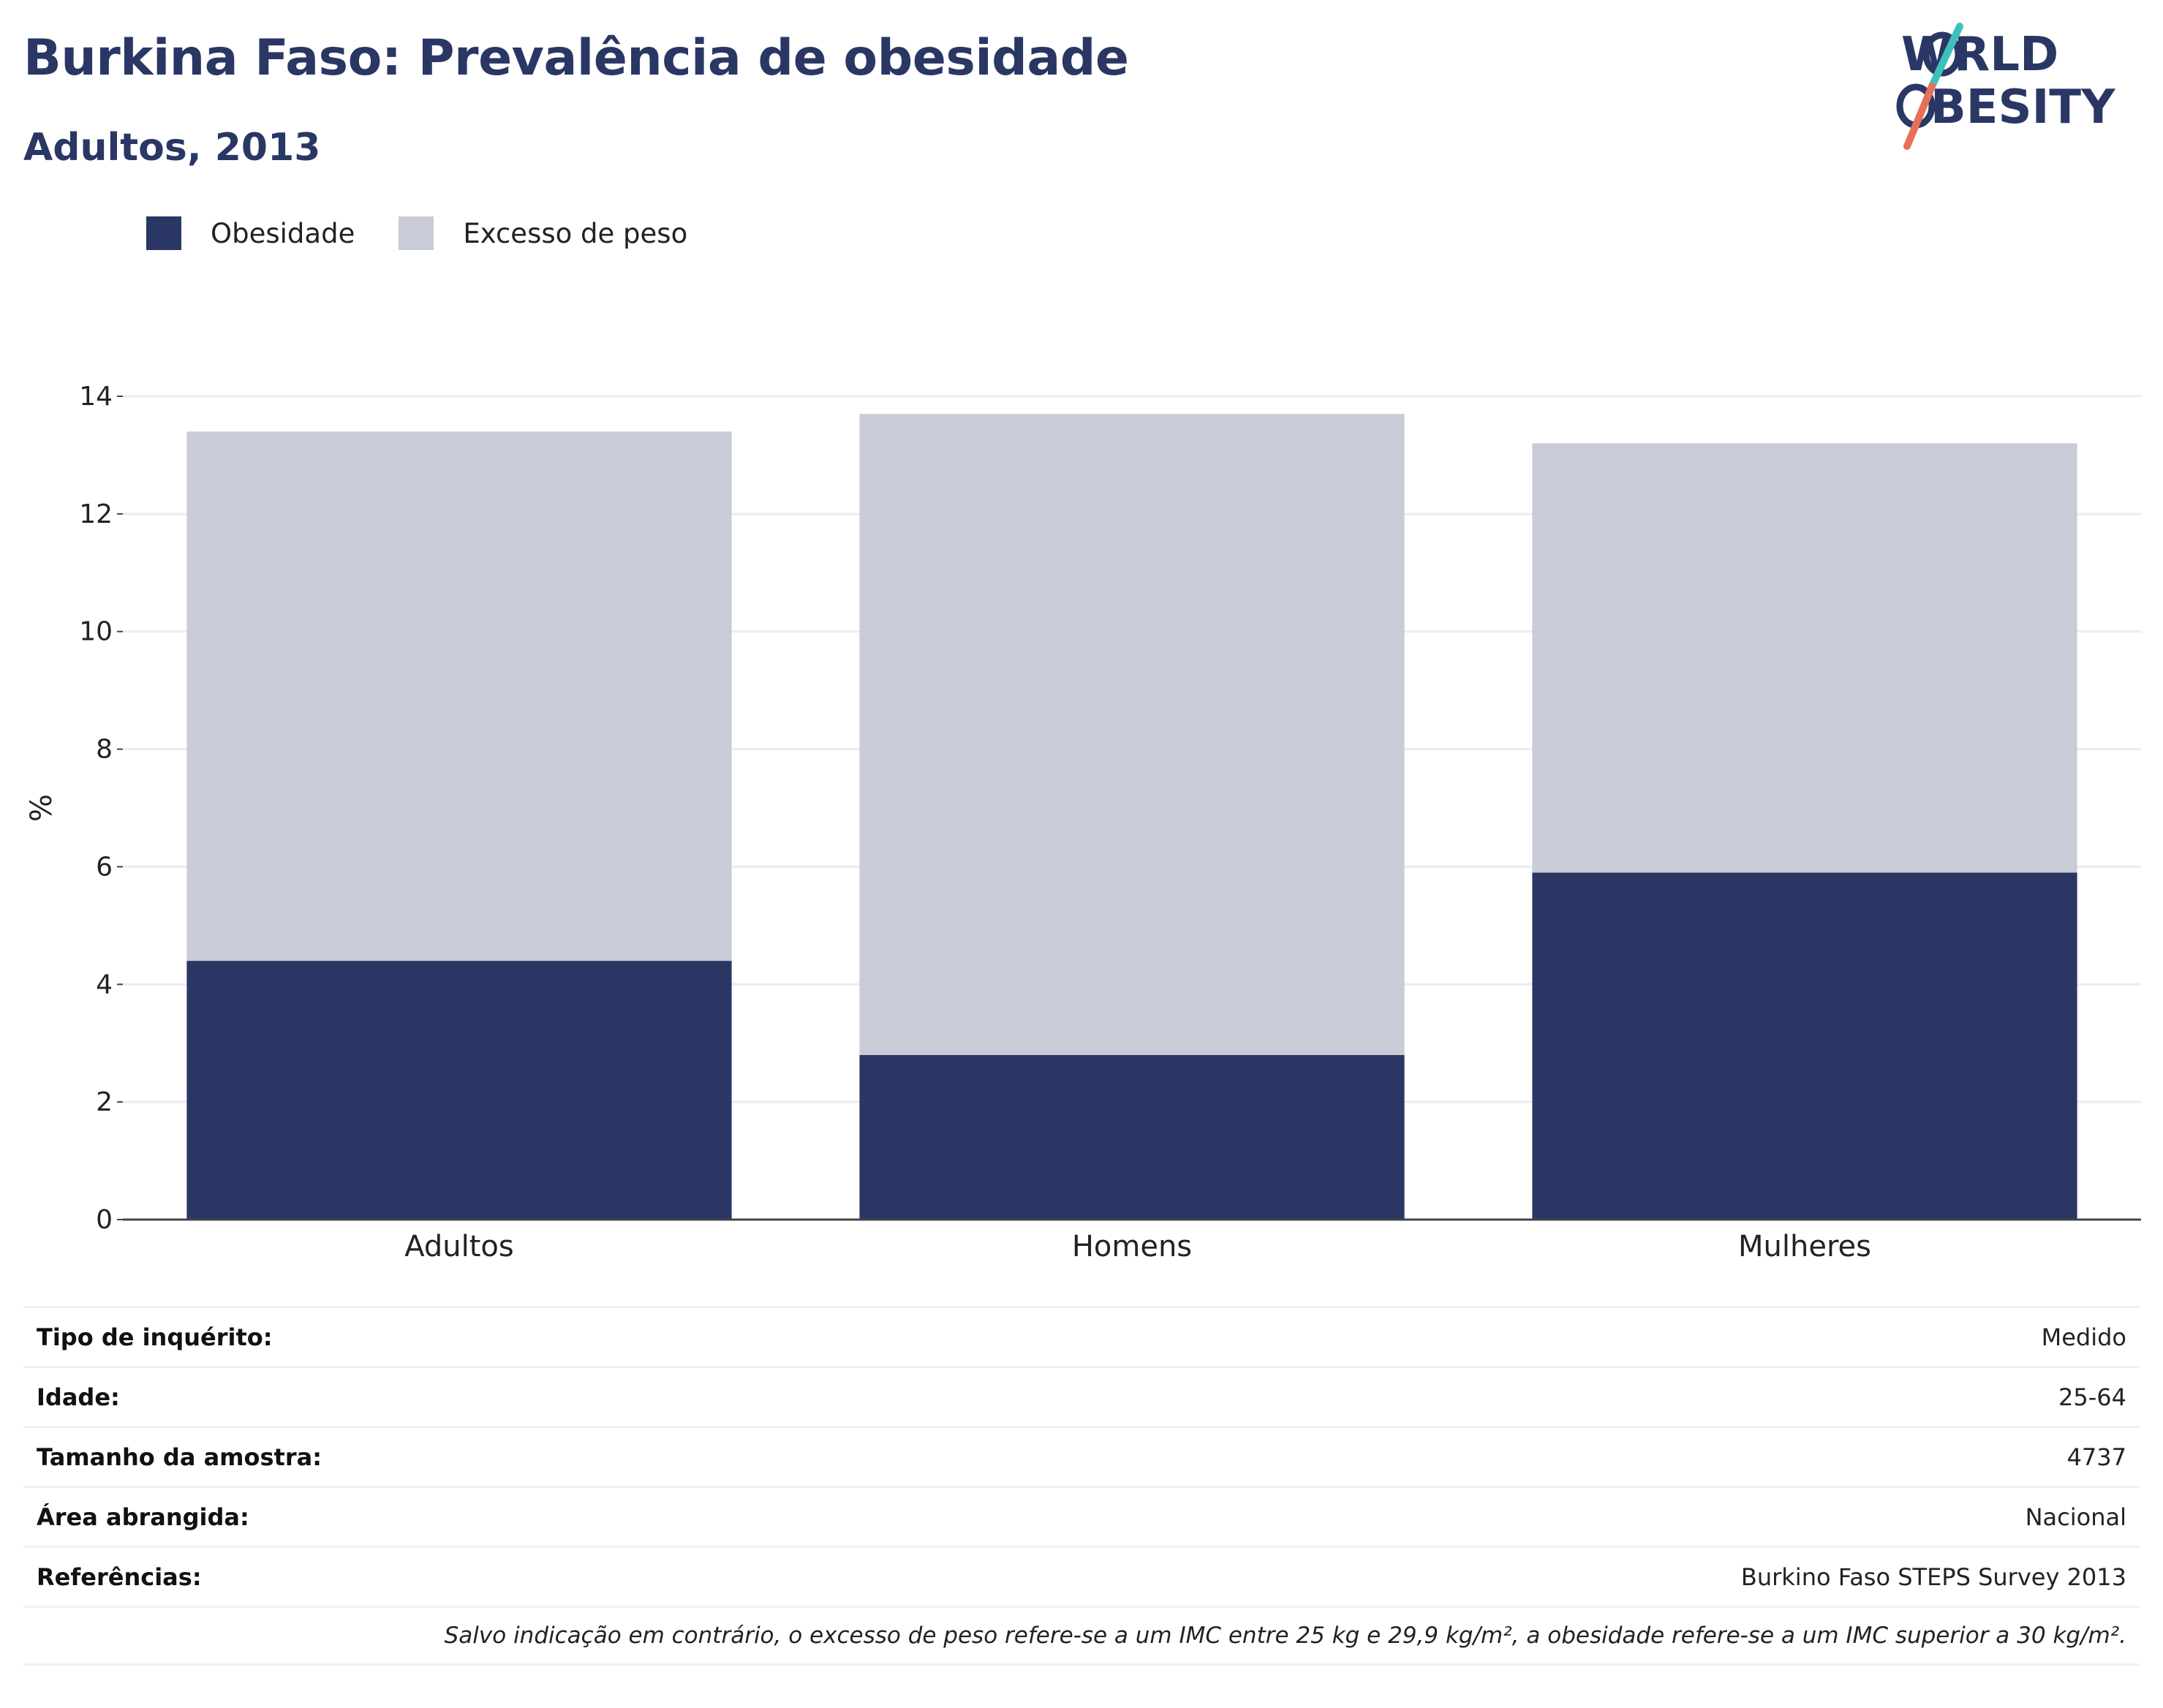 The width and height of the screenshot is (2163, 1708). What do you see at coordinates (105, 1220) in the screenshot?
I see `y-tick-label: 0` at bounding box center [105, 1220].